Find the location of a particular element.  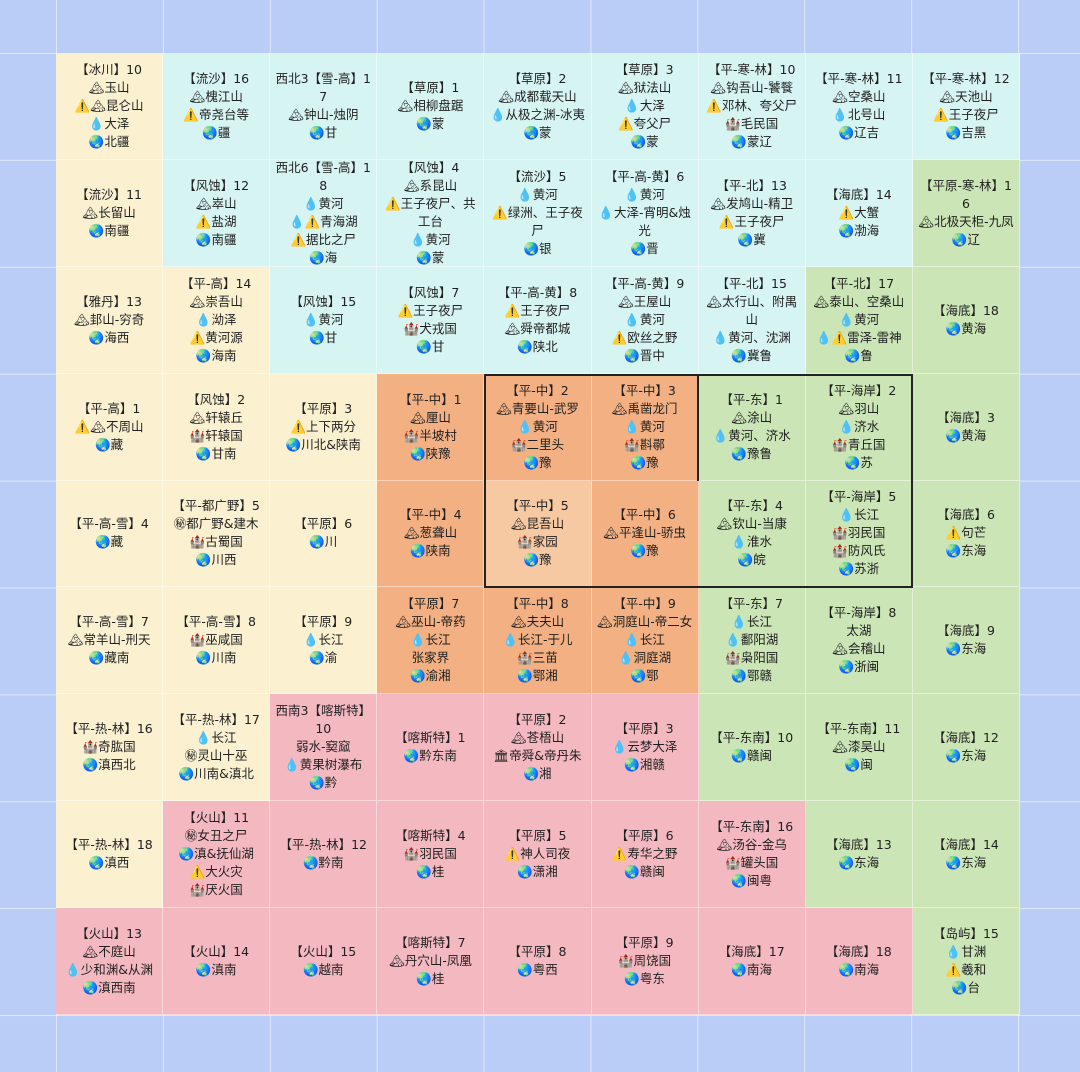

tile-entry: 🏔巫山-帝药 is located at coordinates (430, 622).